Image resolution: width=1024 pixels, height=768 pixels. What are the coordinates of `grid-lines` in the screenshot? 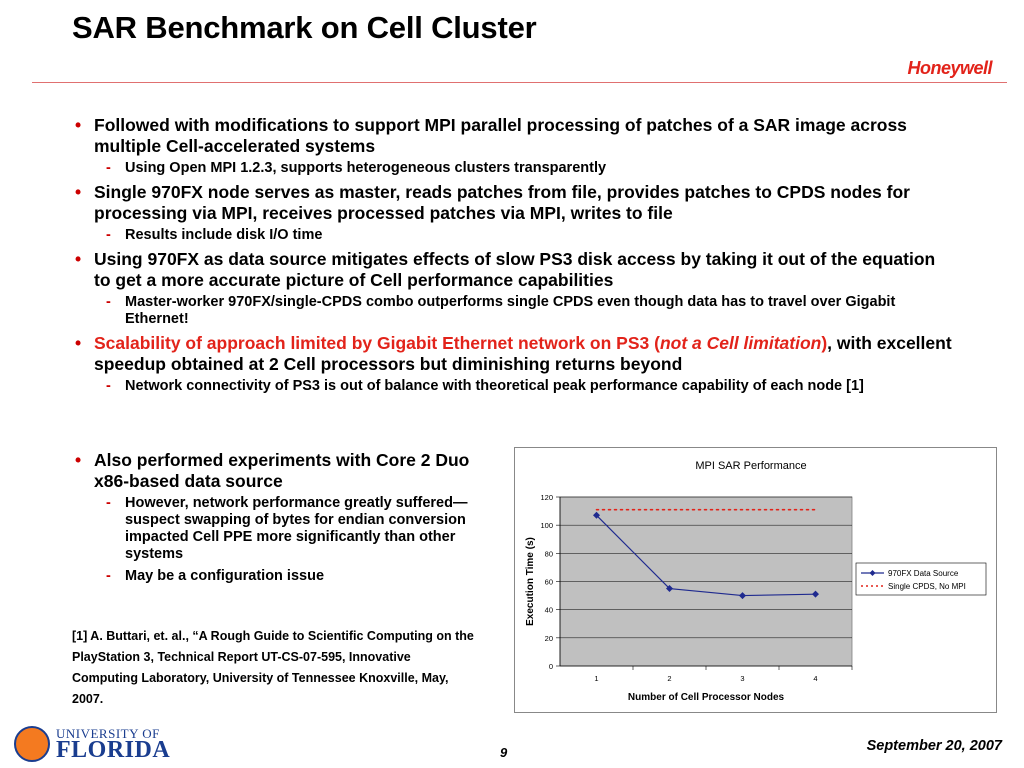 It's located at (706, 567).